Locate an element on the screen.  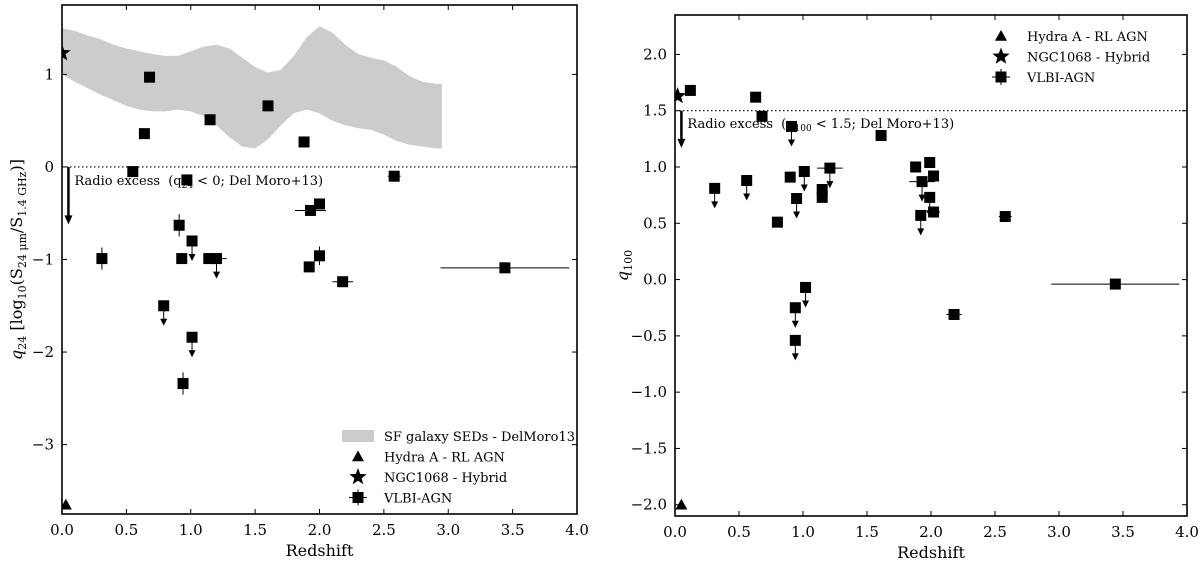
x-tick-label: 0.0 is located at coordinates (62, 530).